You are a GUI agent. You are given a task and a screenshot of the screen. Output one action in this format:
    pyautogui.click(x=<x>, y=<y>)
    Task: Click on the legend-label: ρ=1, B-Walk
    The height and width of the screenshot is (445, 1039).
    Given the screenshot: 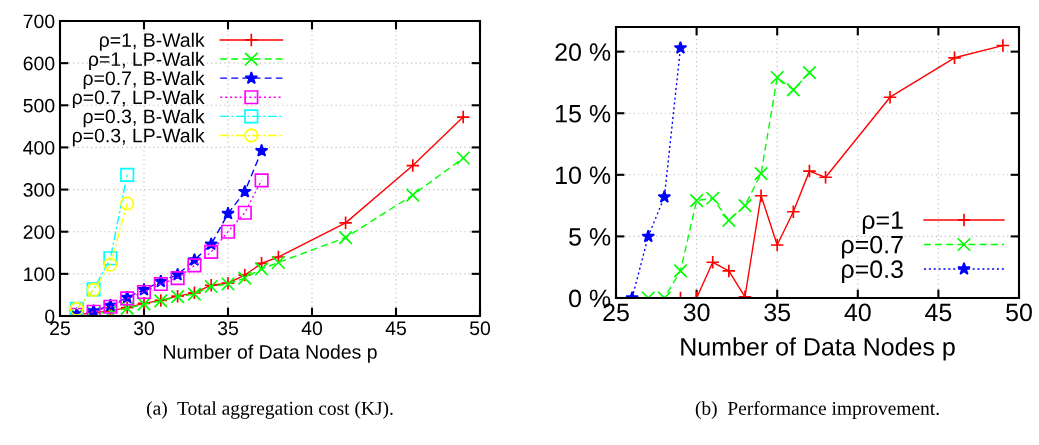 What is the action you would take?
    pyautogui.click(x=152, y=41)
    